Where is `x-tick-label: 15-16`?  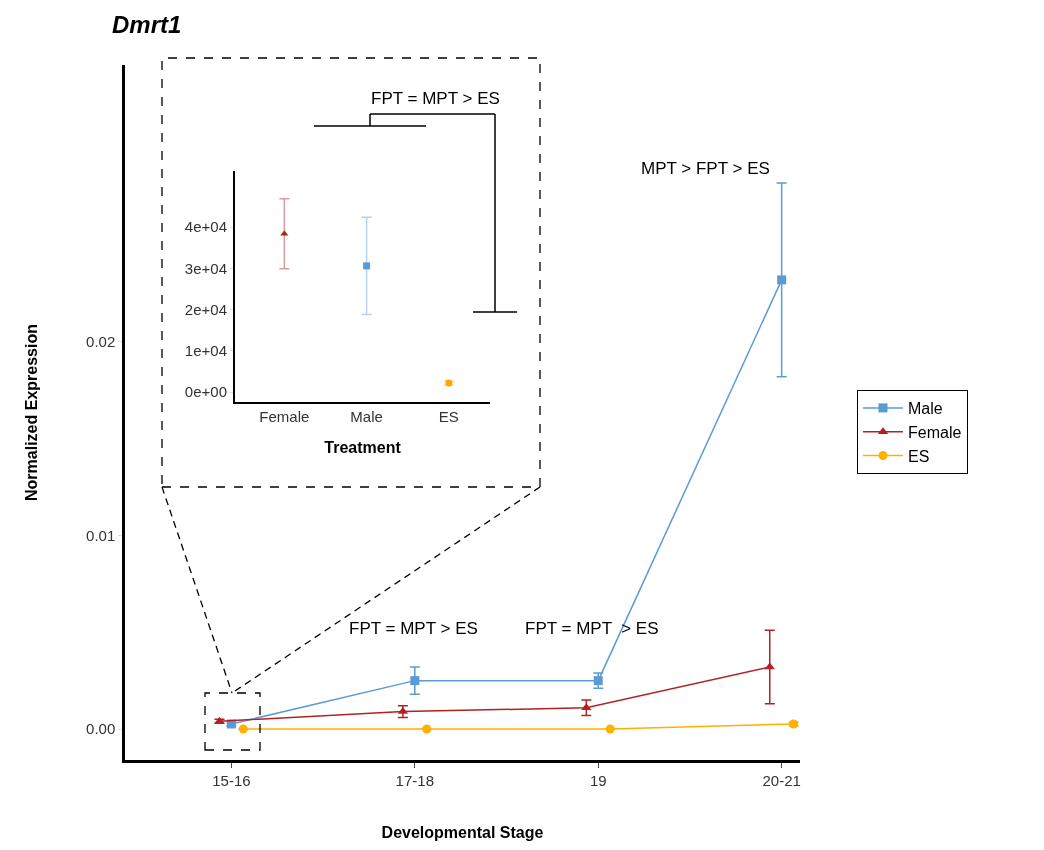
x-tick-label: 15-16 is located at coordinates (231, 780).